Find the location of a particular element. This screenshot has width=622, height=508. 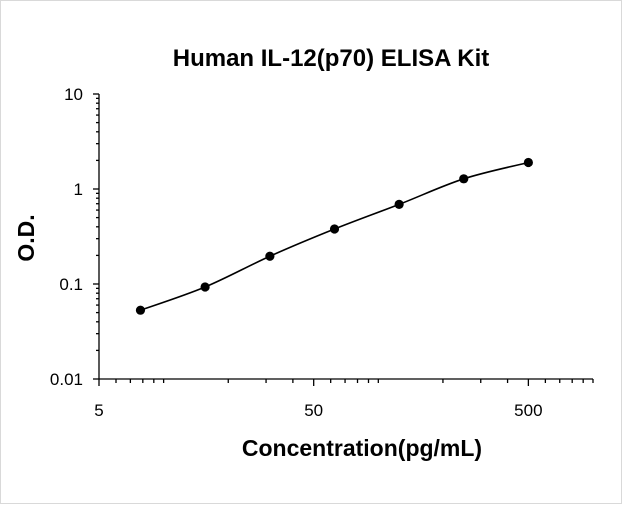

x-tick-label: 50 is located at coordinates (313, 410).